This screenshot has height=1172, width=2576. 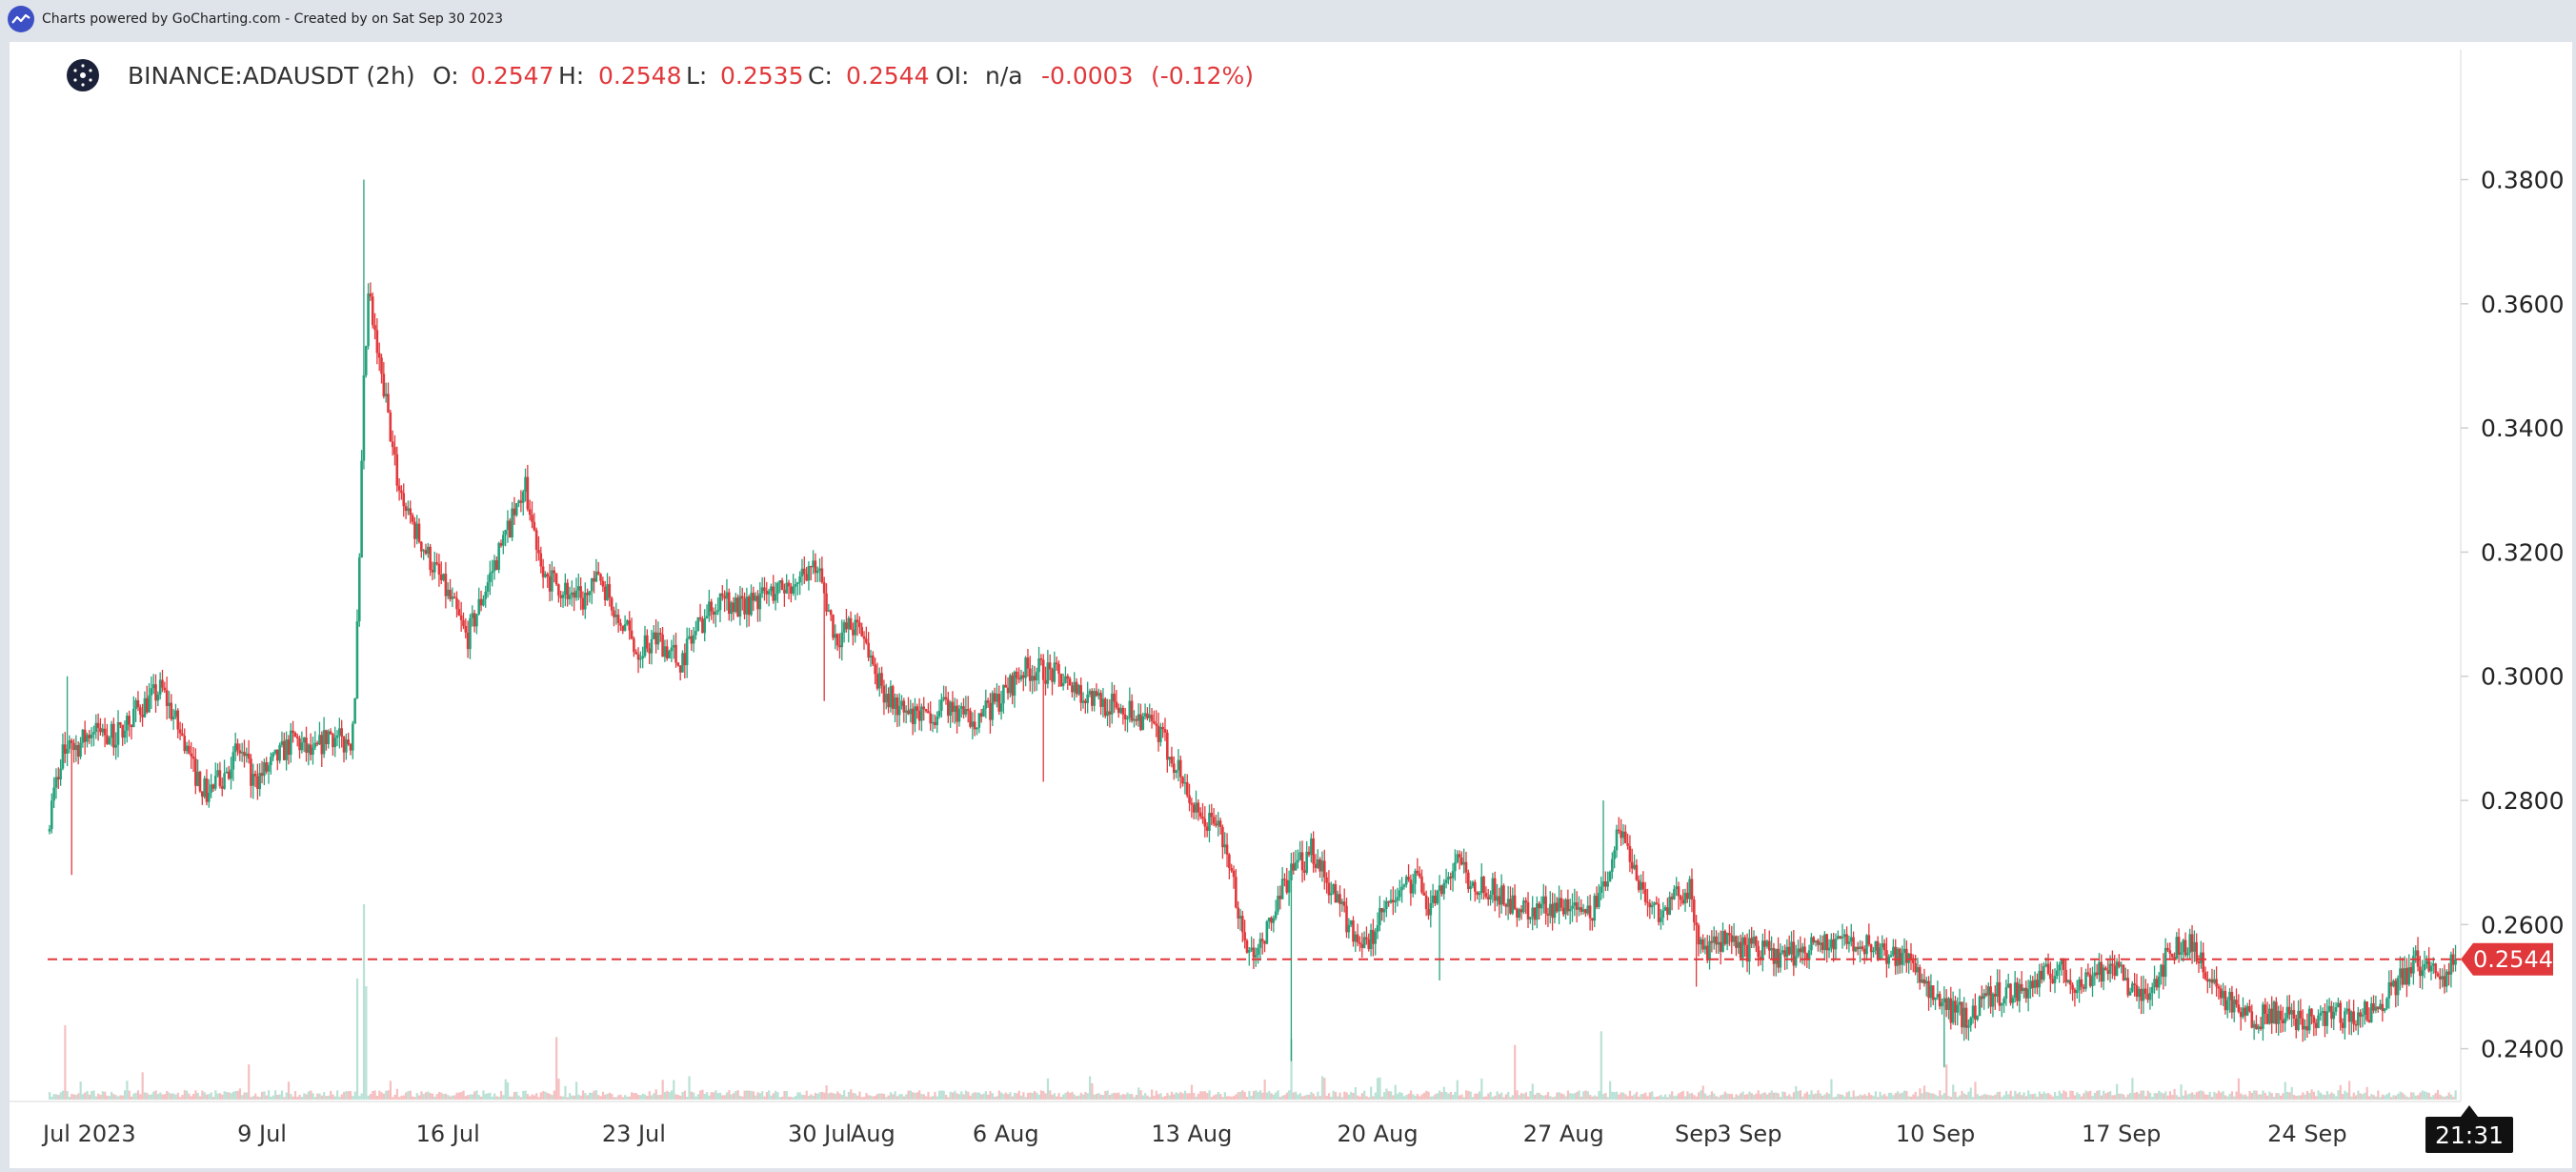 I want to click on y-tick-label: 0.3800, so click(x=2522, y=180).